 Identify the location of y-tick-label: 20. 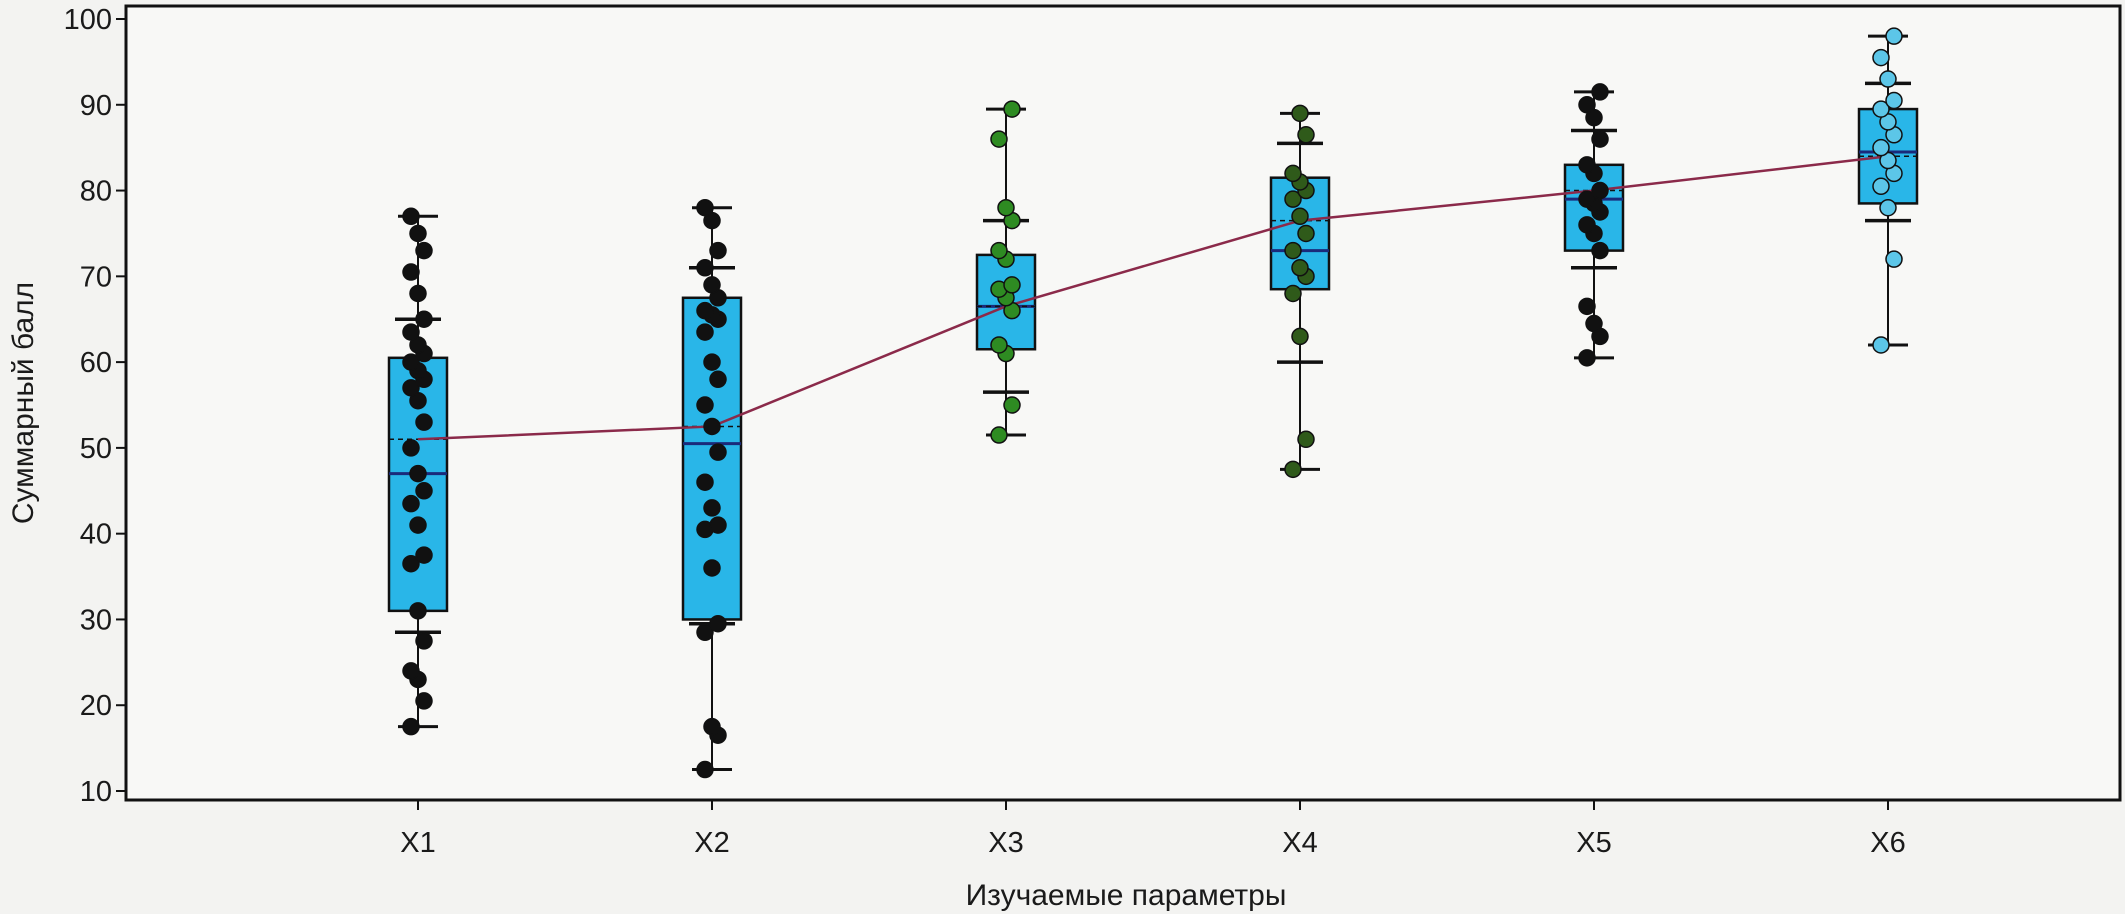
(96, 706).